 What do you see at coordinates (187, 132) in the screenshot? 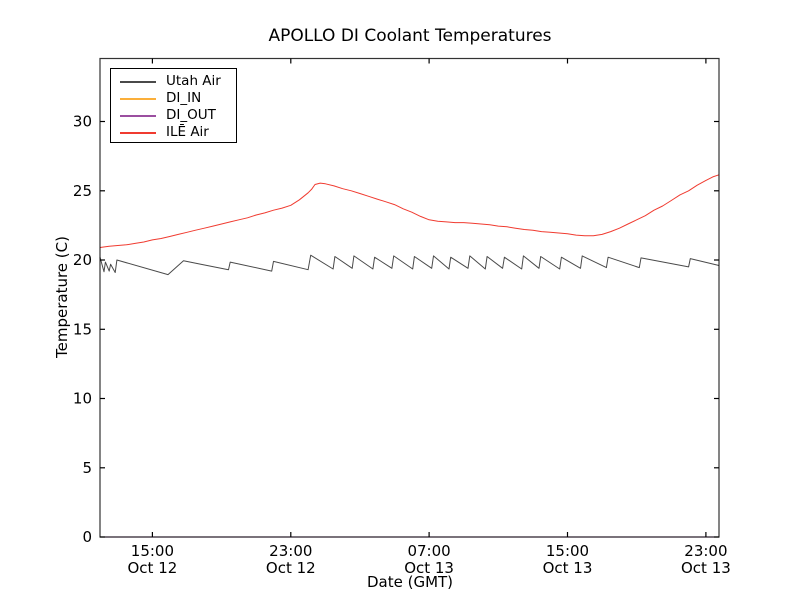
I see `legend-label: ILĒ Air` at bounding box center [187, 132].